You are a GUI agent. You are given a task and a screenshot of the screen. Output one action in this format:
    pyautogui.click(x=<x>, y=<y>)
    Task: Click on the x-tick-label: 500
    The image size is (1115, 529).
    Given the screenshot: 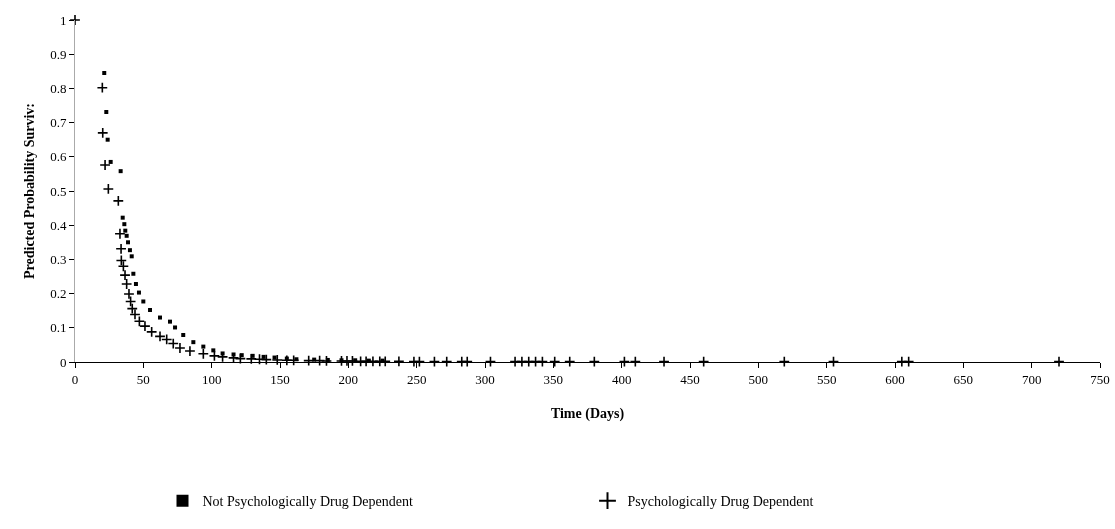 What is the action you would take?
    pyautogui.click(x=758, y=379)
    